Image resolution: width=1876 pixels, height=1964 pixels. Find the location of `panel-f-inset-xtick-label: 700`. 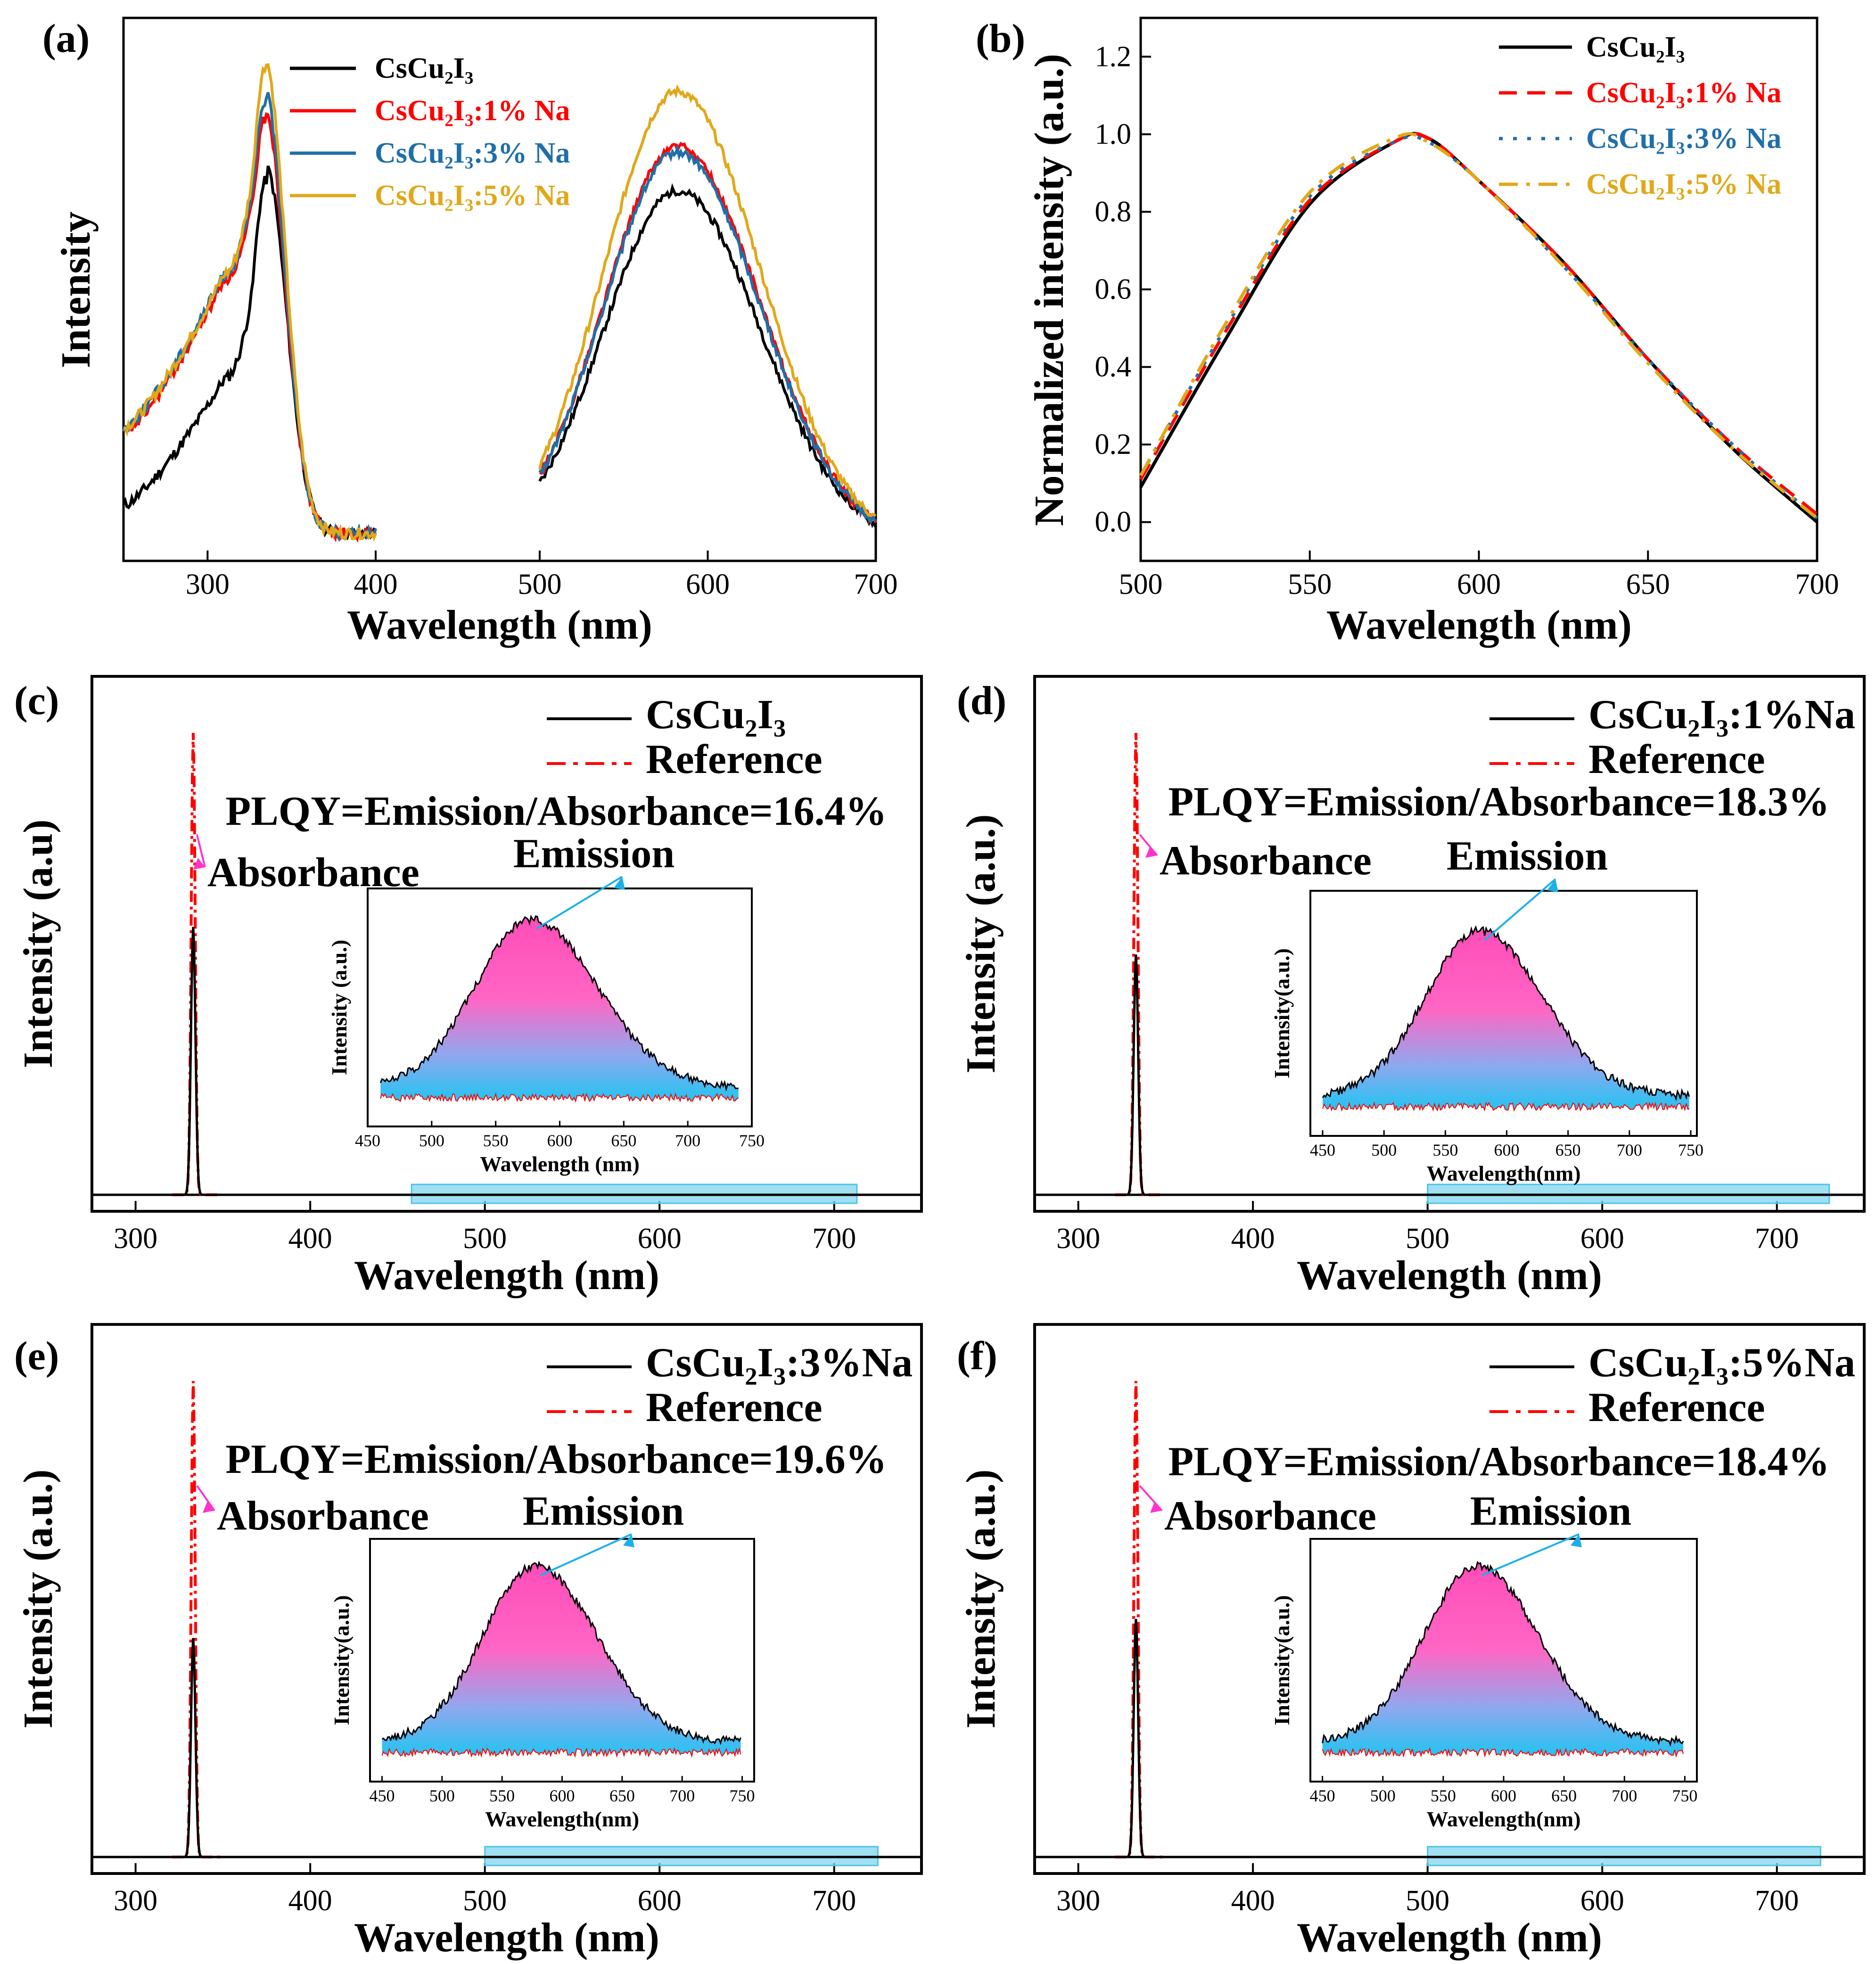

panel-f-inset-xtick-label: 700 is located at coordinates (1624, 1795).